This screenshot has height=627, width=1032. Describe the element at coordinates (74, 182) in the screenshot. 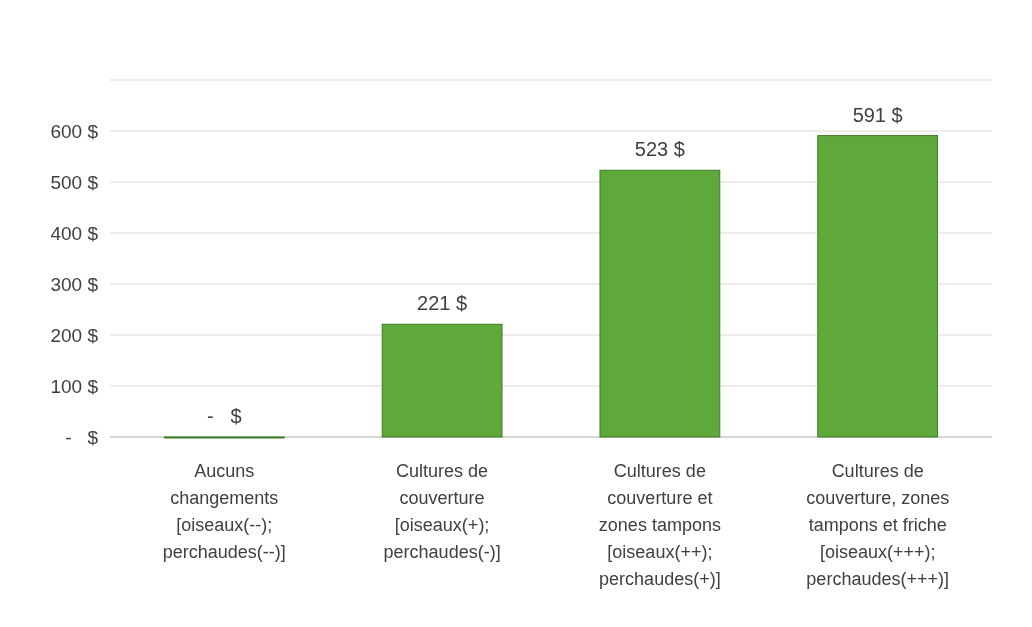

I see `y-tick-label: 500 $` at that location.